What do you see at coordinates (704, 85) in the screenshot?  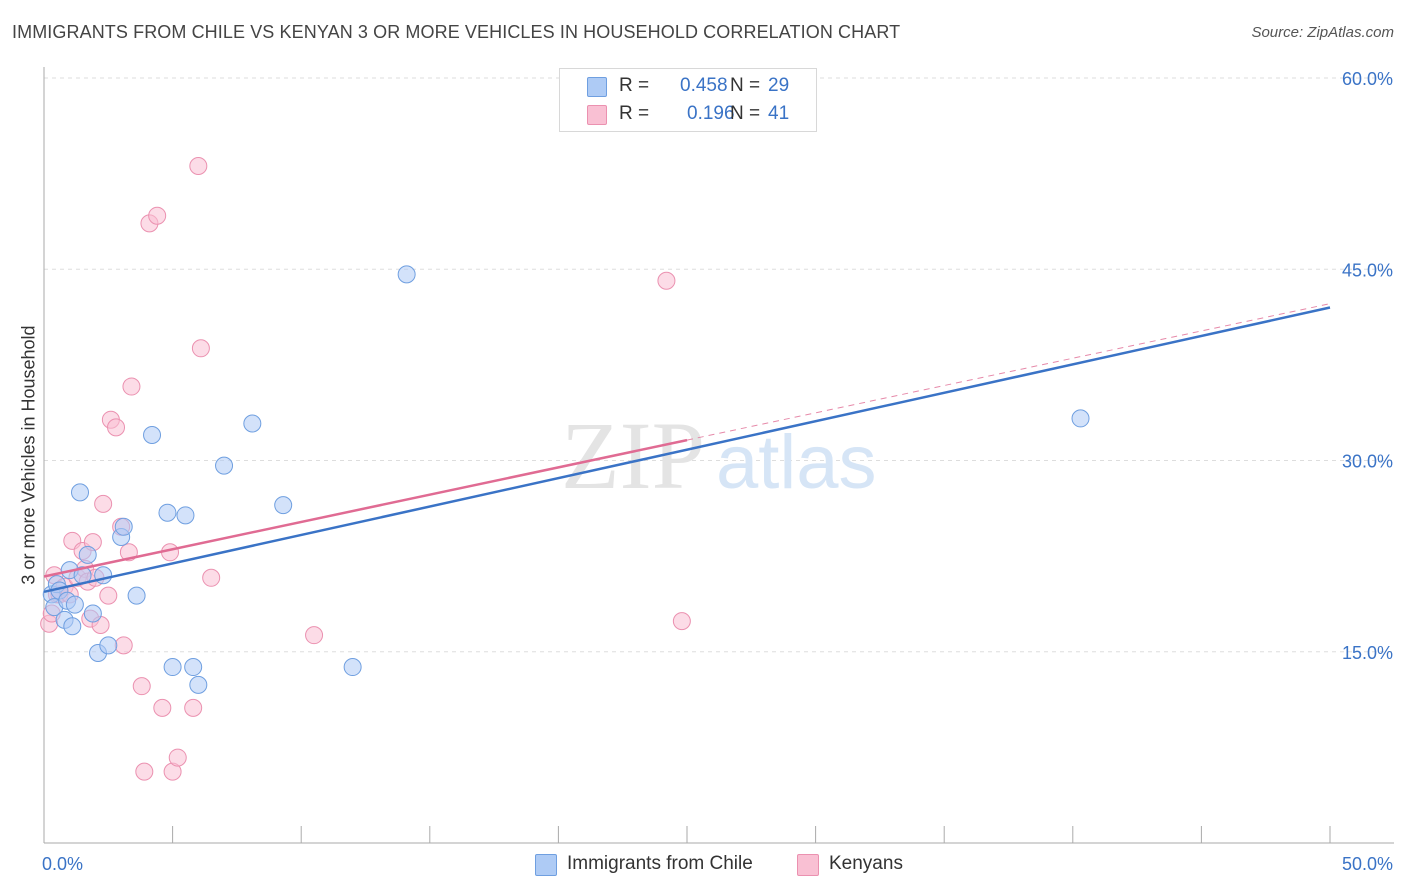 I see `legend-r-value: 0.458` at bounding box center [704, 85].